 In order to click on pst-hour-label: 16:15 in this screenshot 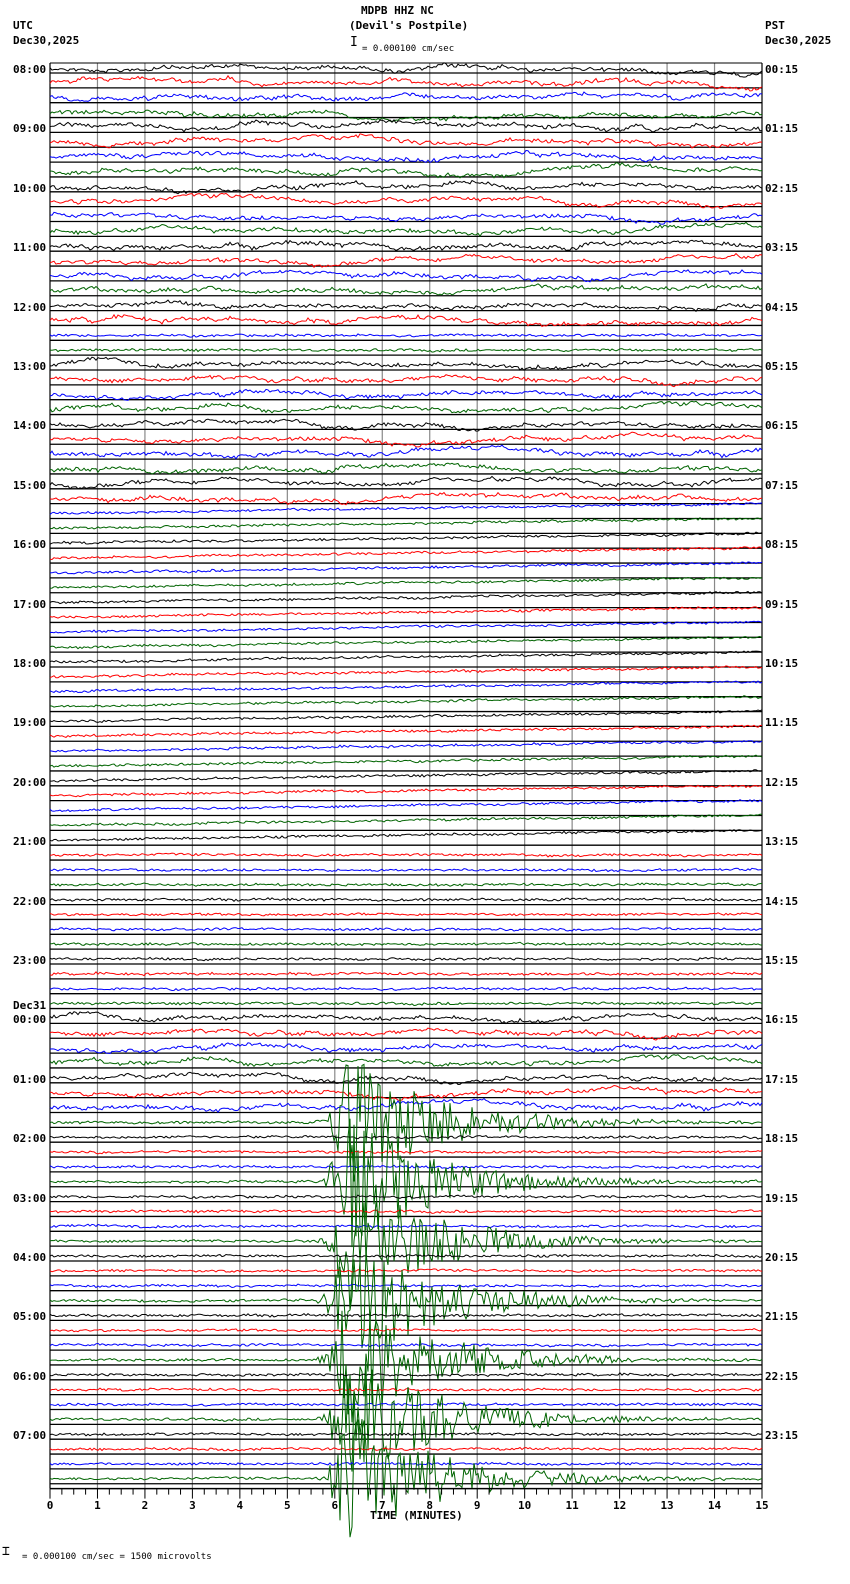, I will do `click(782, 1020)`.